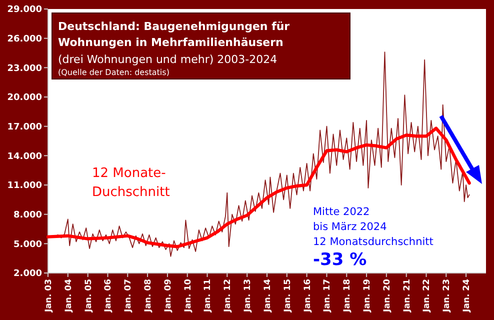 The width and height of the screenshot is (494, 320). Describe the element at coordinates (168, 295) in the screenshot. I see `x-tick-label: Jan. 09` at that location.